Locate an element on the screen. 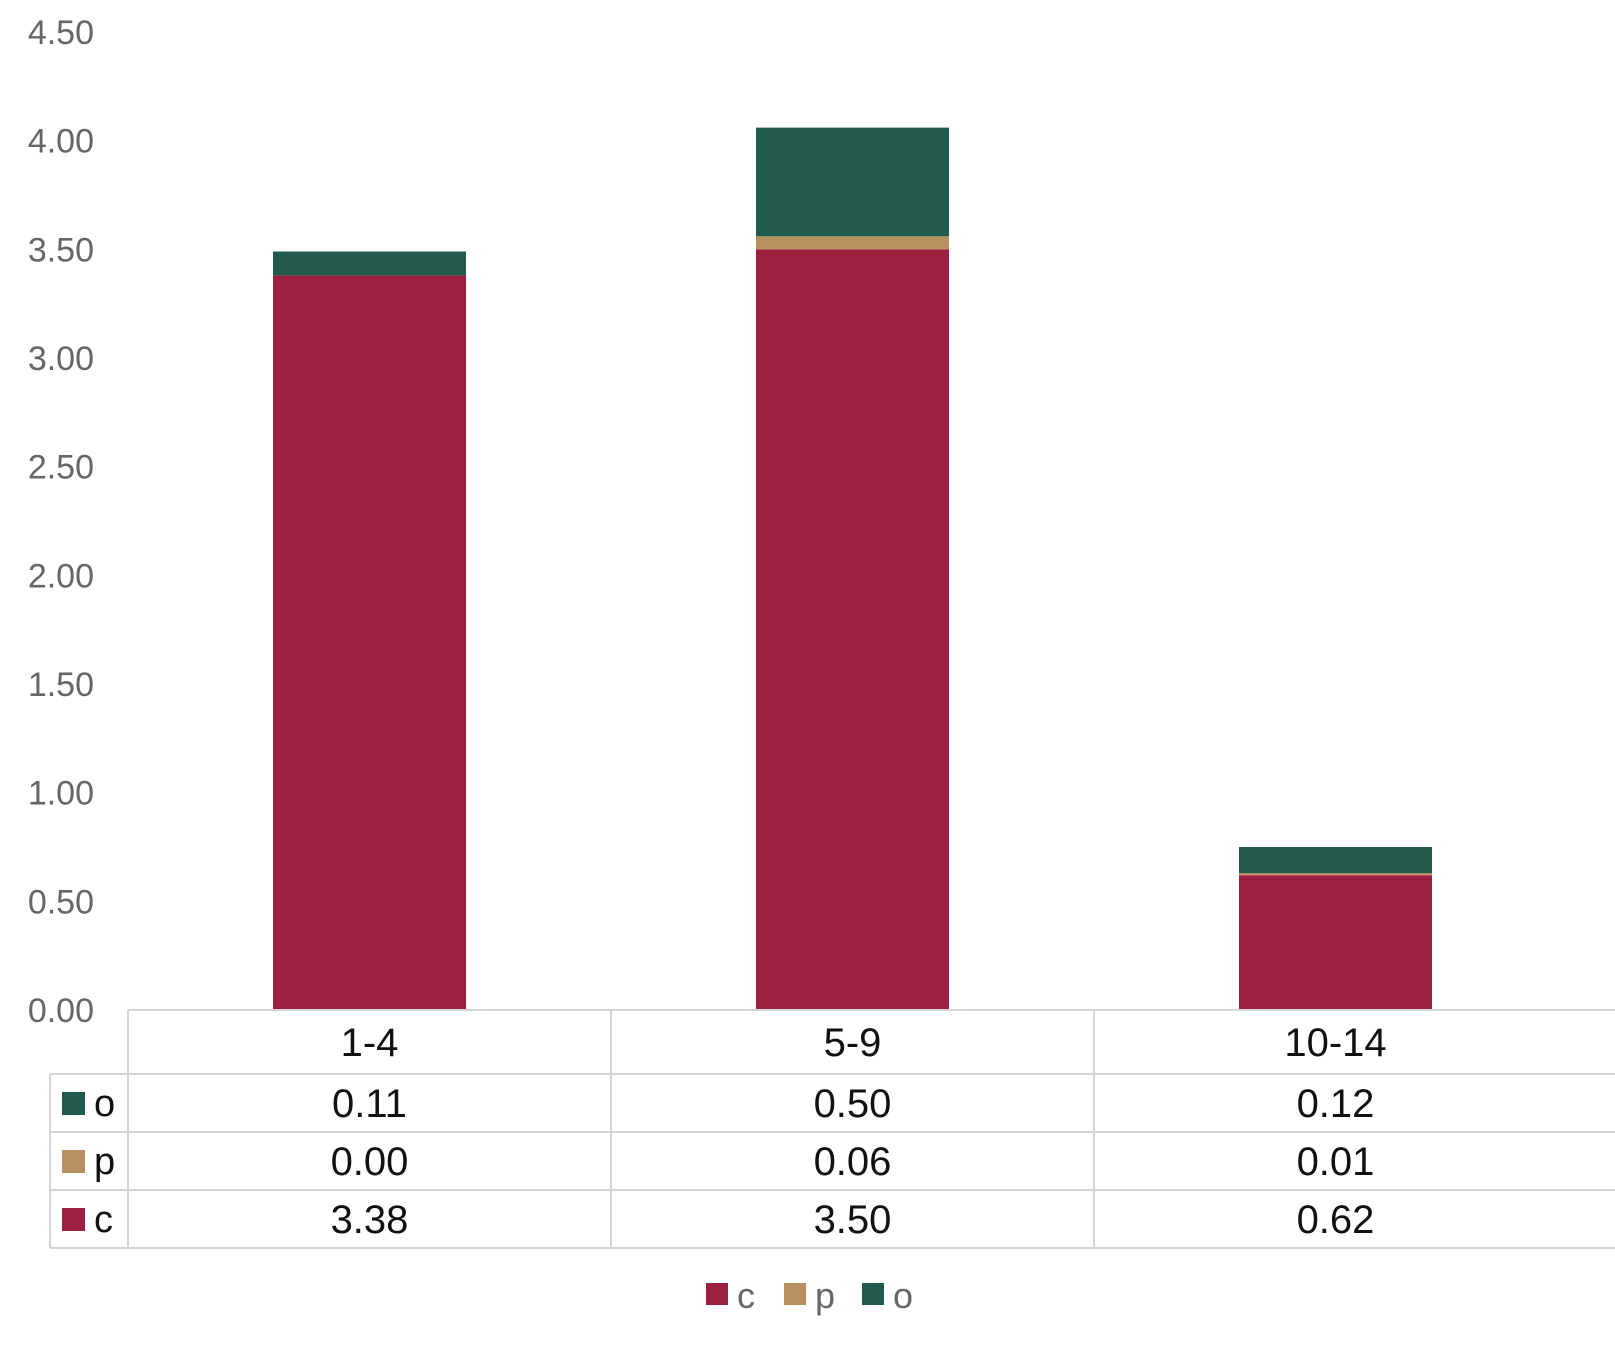 The image size is (1615, 1350). table-row-label: o is located at coordinates (104, 1104).